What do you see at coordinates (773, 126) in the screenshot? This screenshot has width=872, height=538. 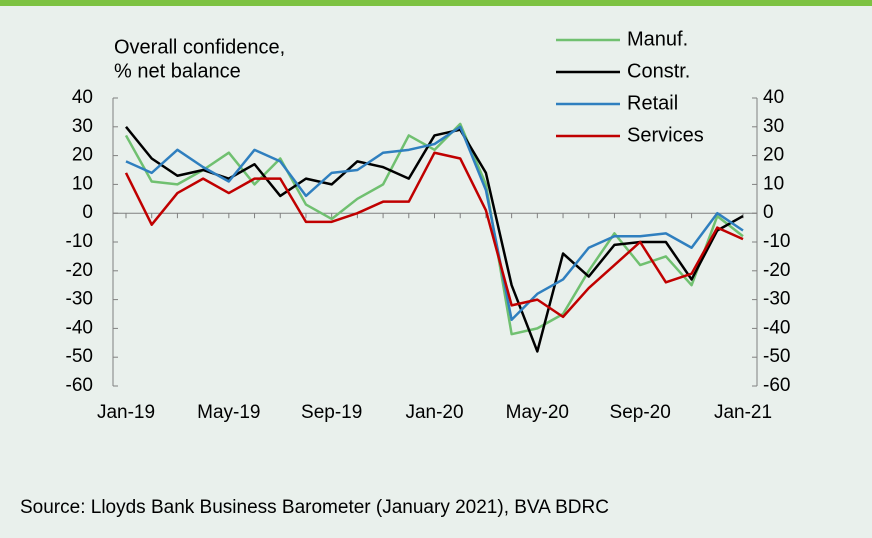 I see `y2-tick-label: 30` at bounding box center [773, 126].